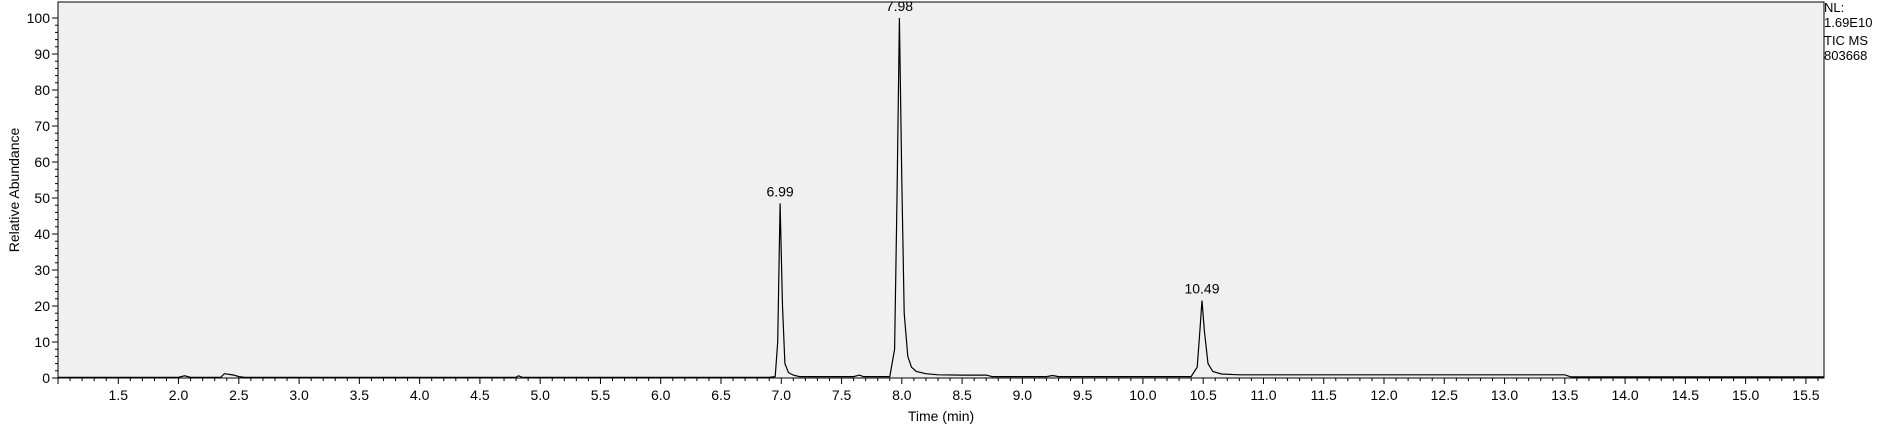 The height and width of the screenshot is (427, 1885). What do you see at coordinates (1201, 289) in the screenshot?
I see `peak-label: 10.49` at bounding box center [1201, 289].